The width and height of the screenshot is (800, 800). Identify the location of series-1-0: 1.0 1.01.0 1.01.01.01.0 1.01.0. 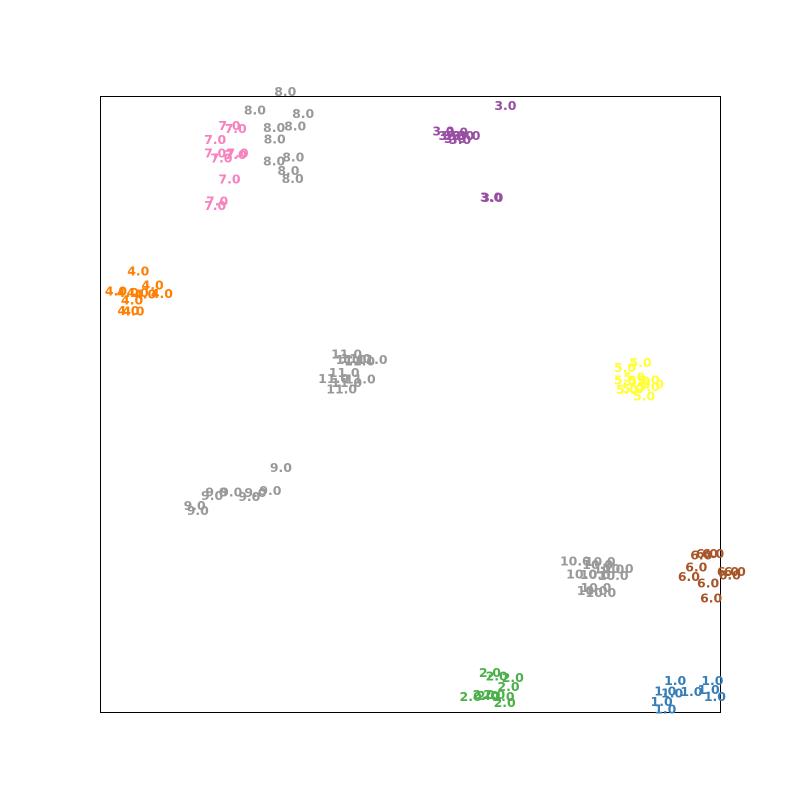
(689, 694).